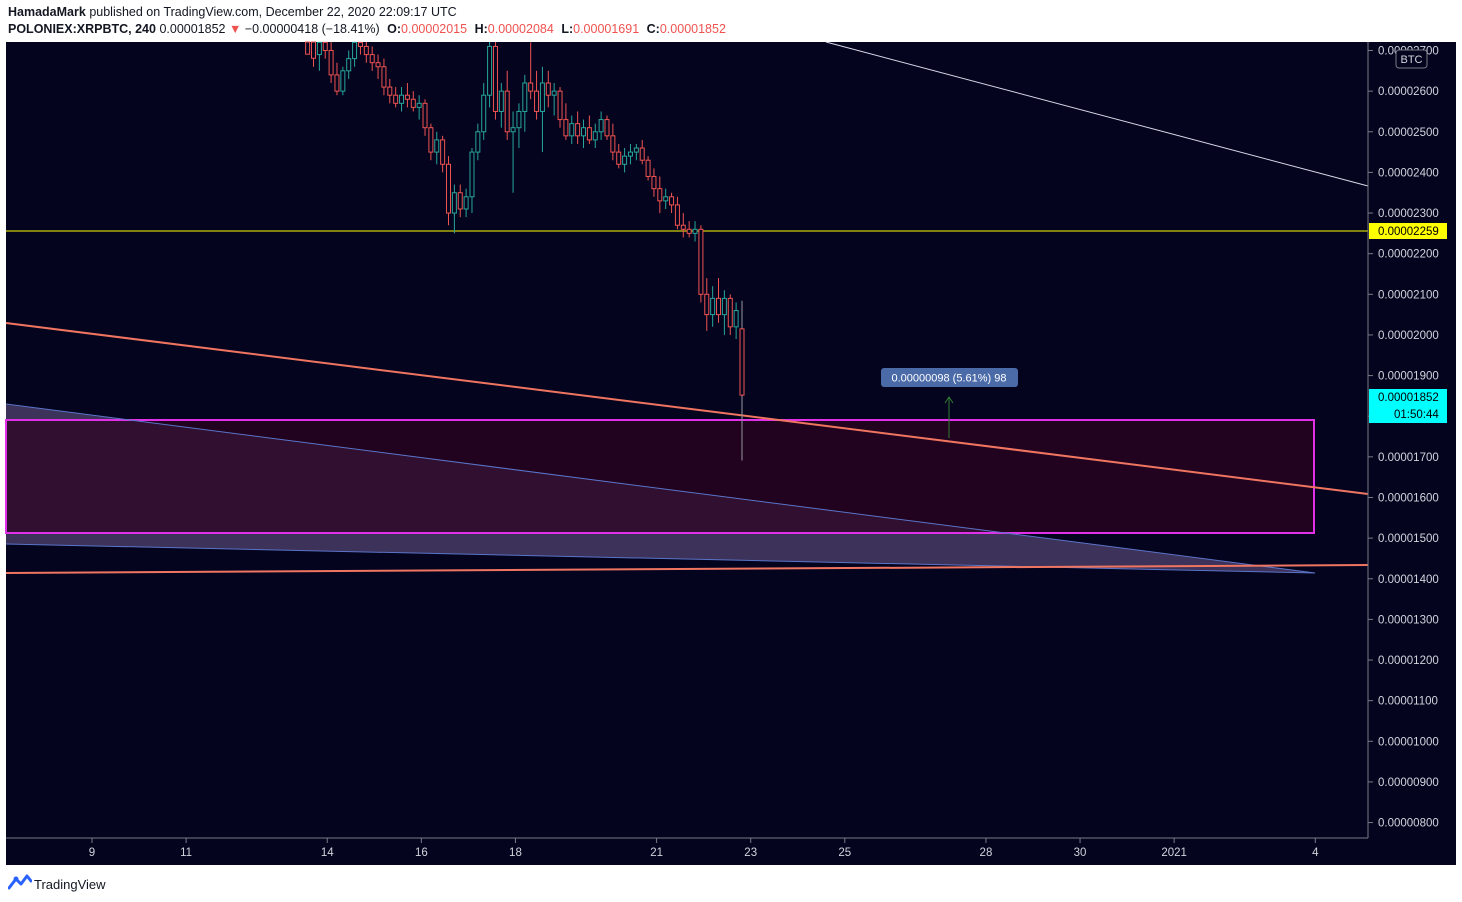  I want to click on measure-box, so click(949, 377).